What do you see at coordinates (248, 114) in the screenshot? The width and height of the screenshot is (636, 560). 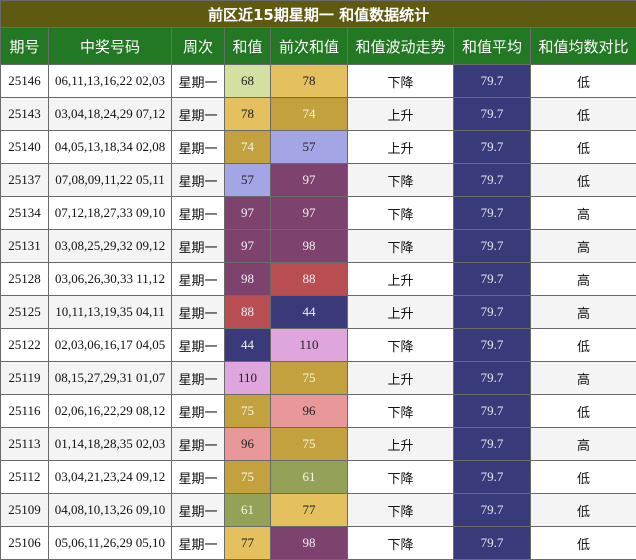 I see `sum-value-cell: 78` at bounding box center [248, 114].